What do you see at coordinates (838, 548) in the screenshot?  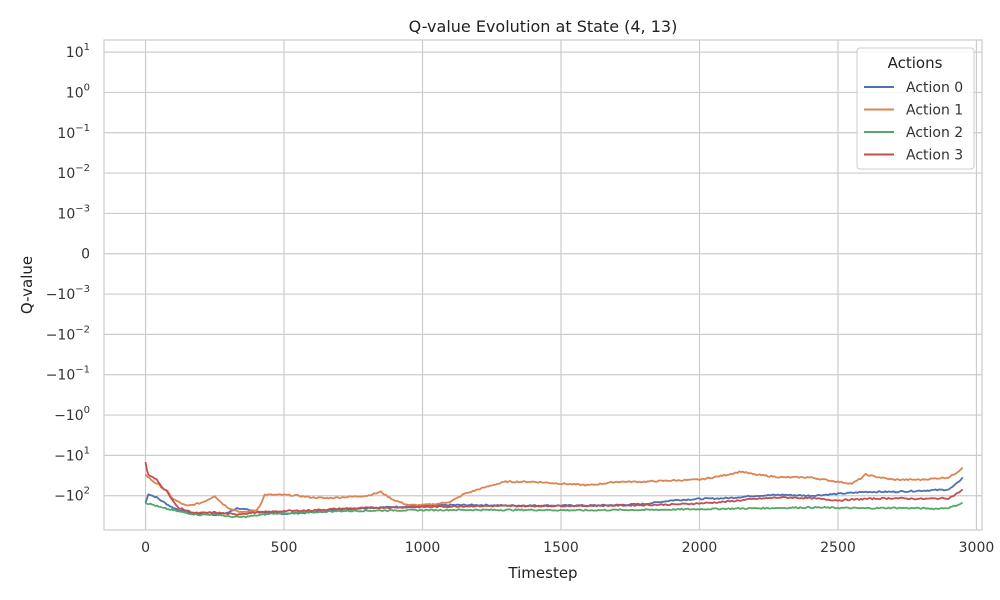 I see `x-tick-label: 2500` at bounding box center [838, 548].